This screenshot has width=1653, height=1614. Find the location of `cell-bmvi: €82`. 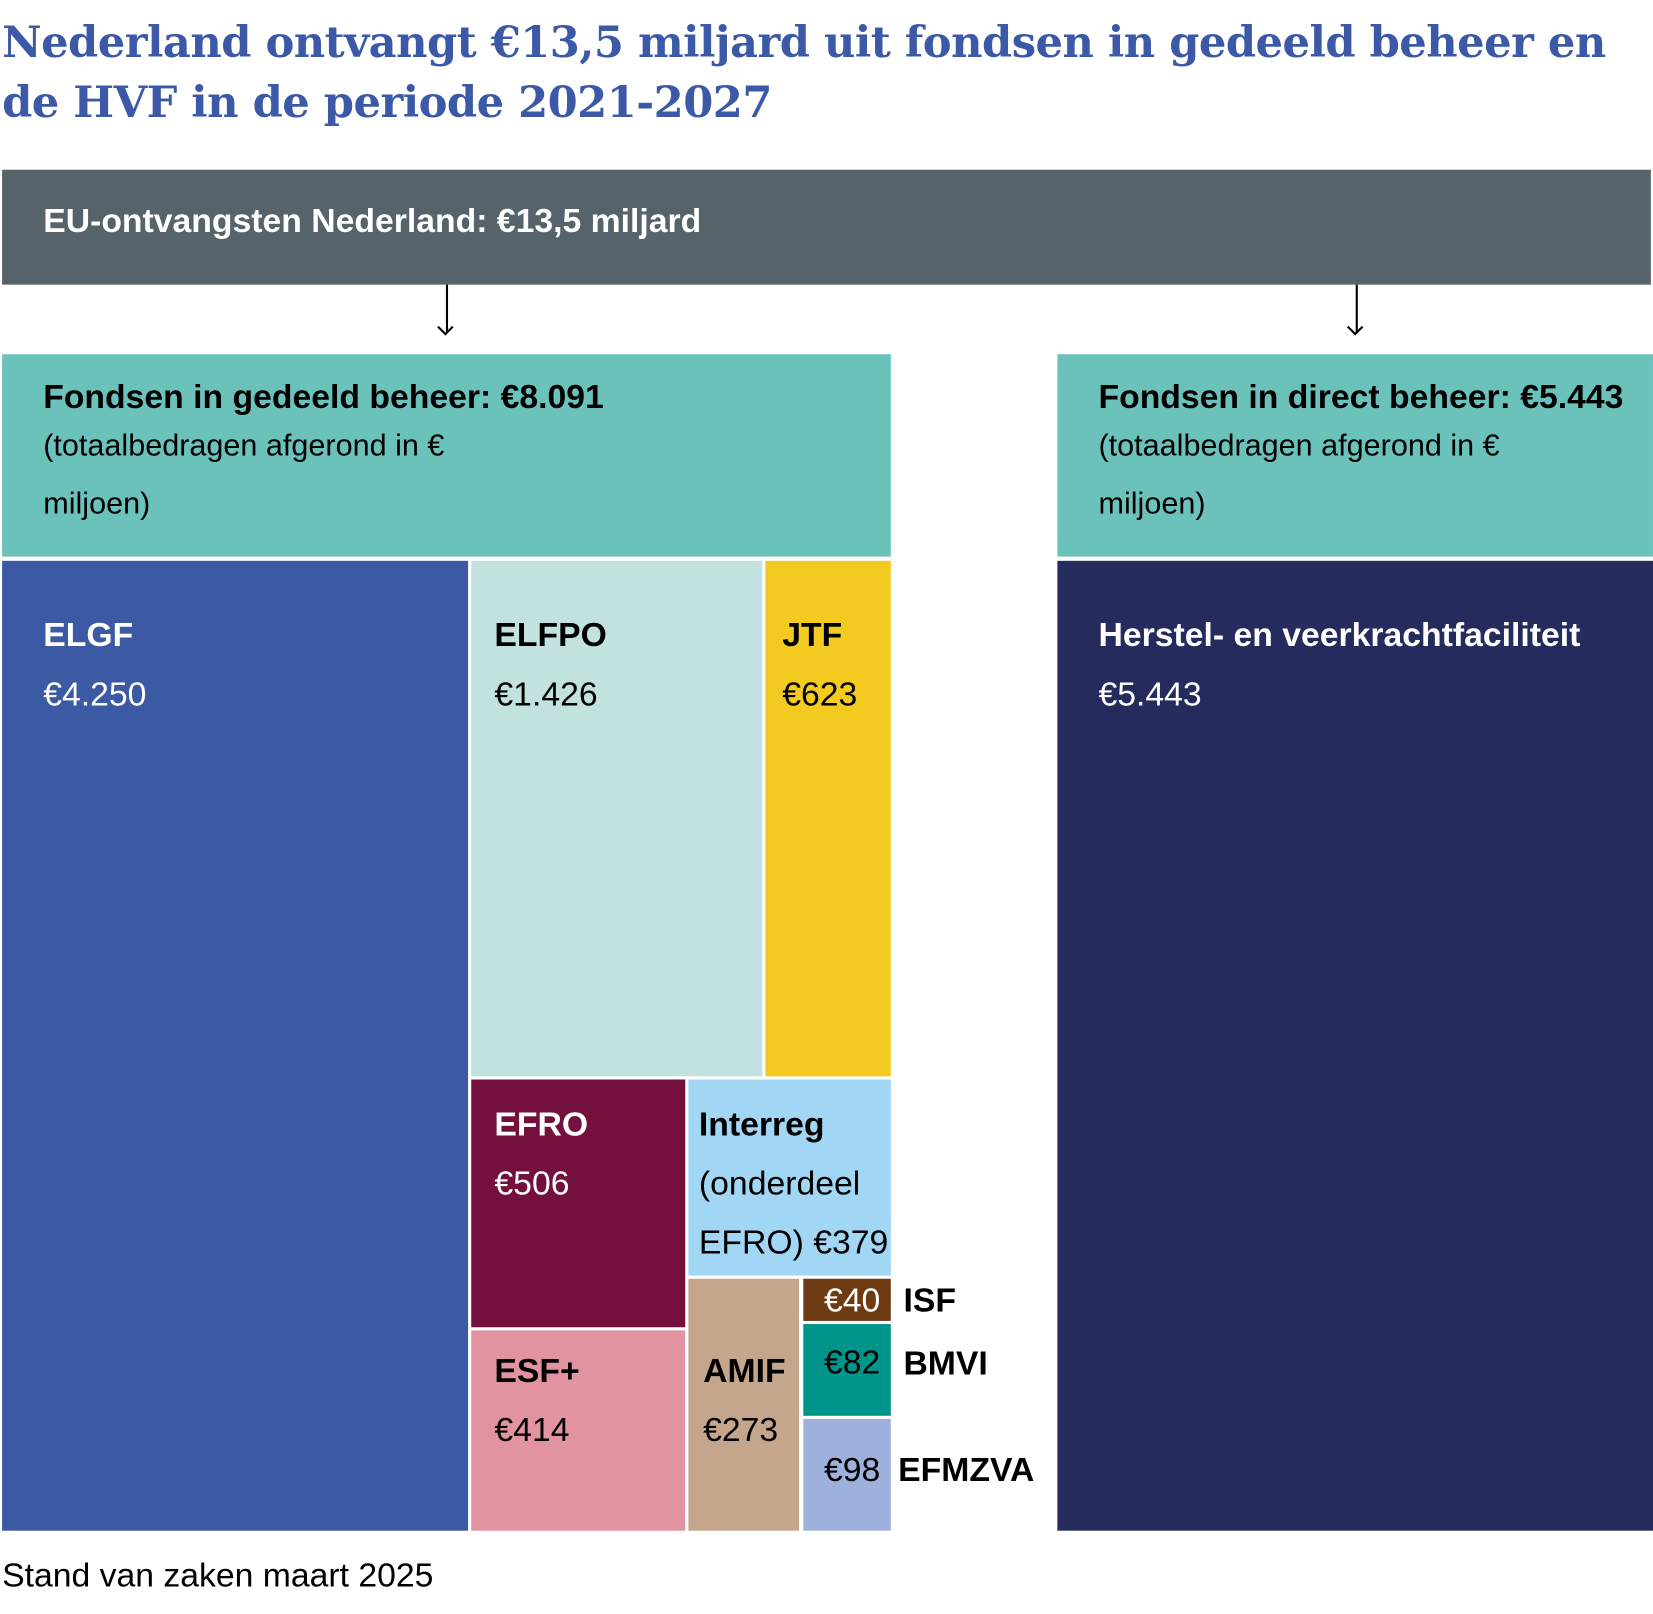

cell-bmvi: €82 is located at coordinates (847, 1370).